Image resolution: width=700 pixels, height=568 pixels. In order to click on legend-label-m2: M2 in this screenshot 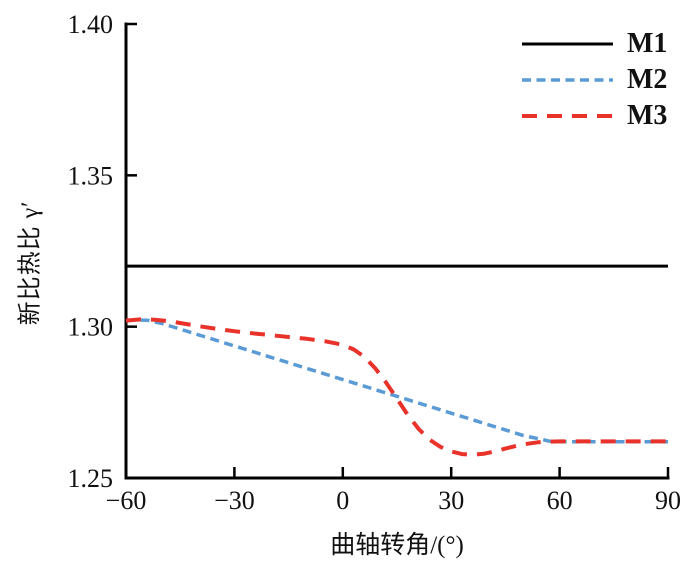, I will do `click(647, 79)`.